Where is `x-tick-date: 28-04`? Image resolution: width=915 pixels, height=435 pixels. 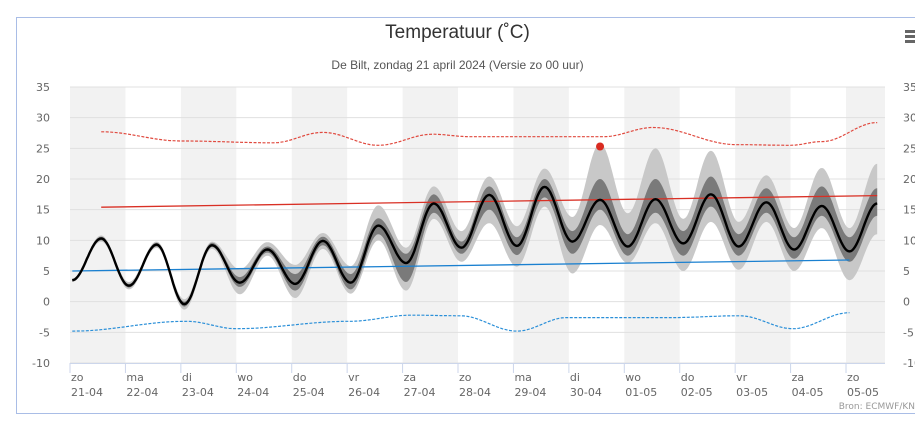 x-tick-date: 28-04 is located at coordinates (475, 392).